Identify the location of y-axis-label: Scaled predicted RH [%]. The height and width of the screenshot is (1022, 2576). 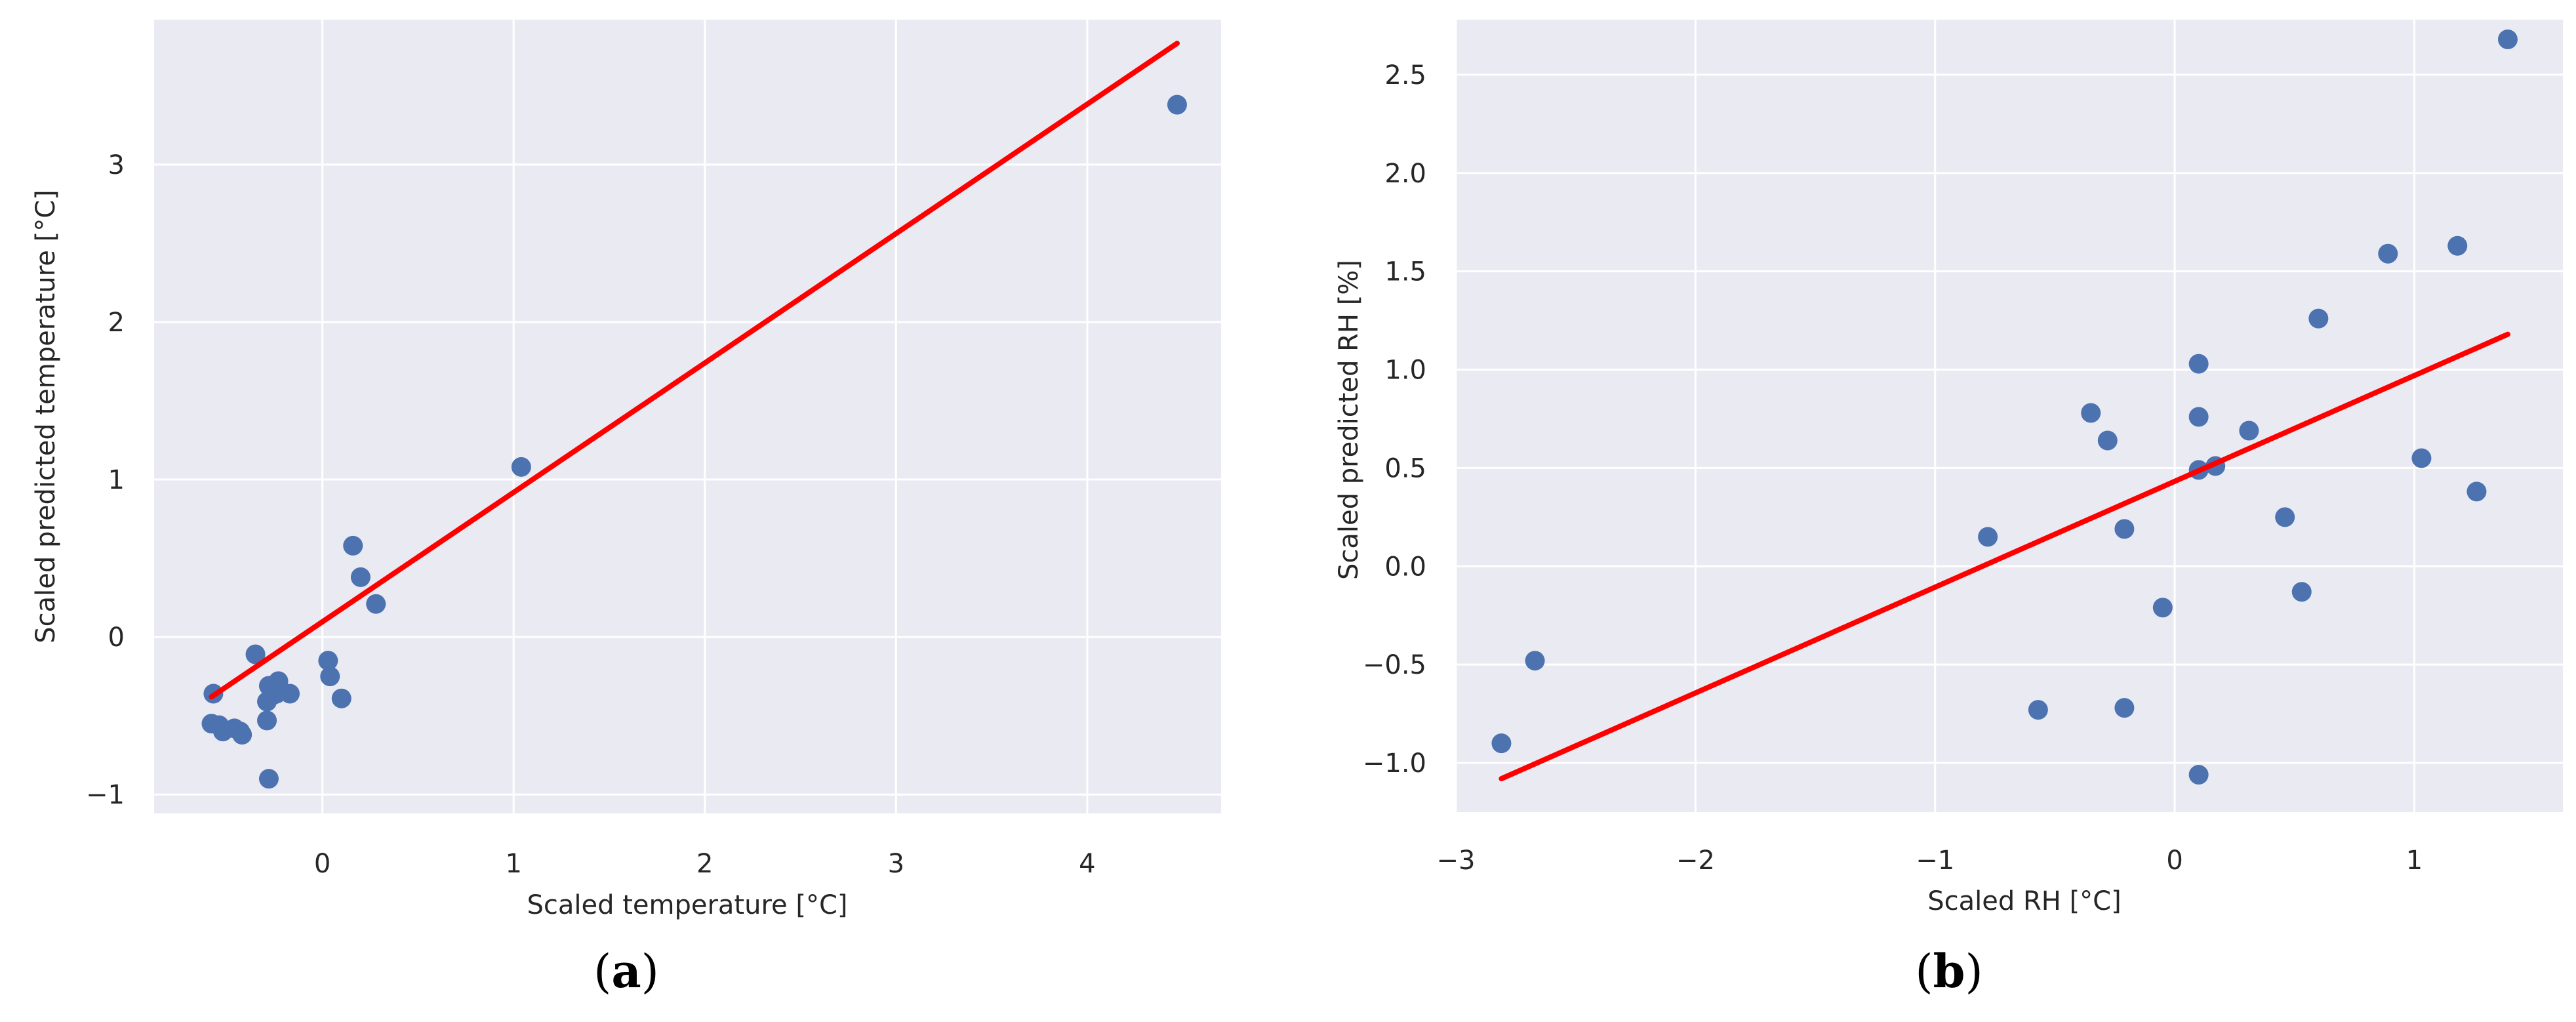
(1349, 420).